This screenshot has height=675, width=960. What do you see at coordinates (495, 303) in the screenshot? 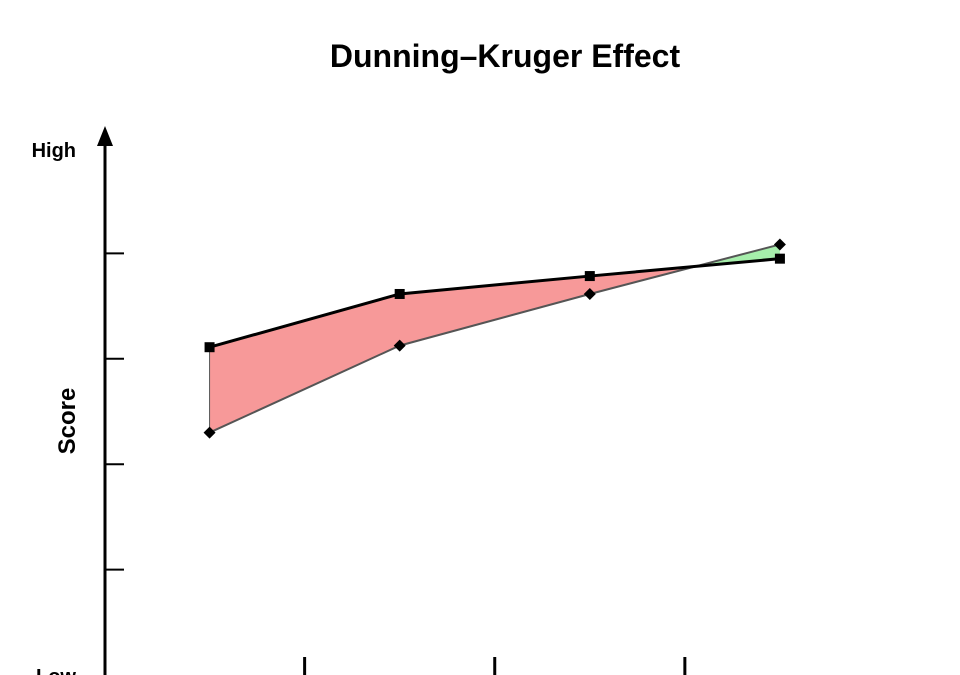
I see `series-line-square` at bounding box center [495, 303].